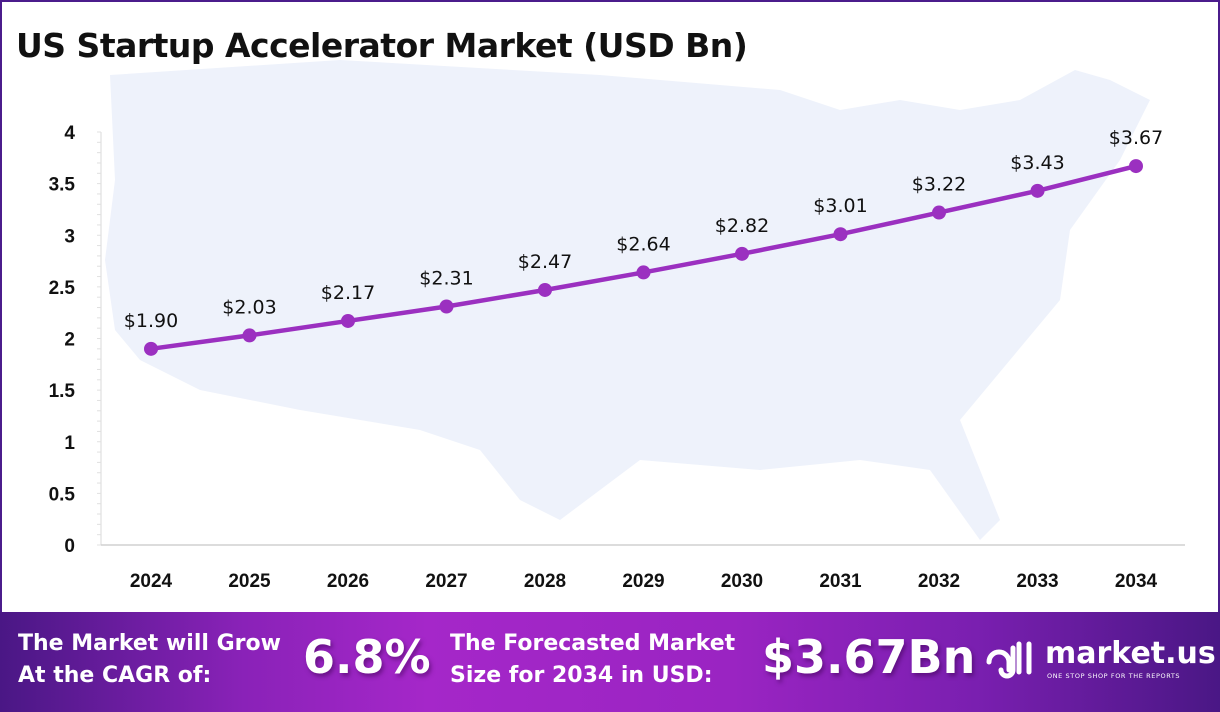 This screenshot has width=1220, height=712. I want to click on y-tick-label: 2, so click(69, 340).